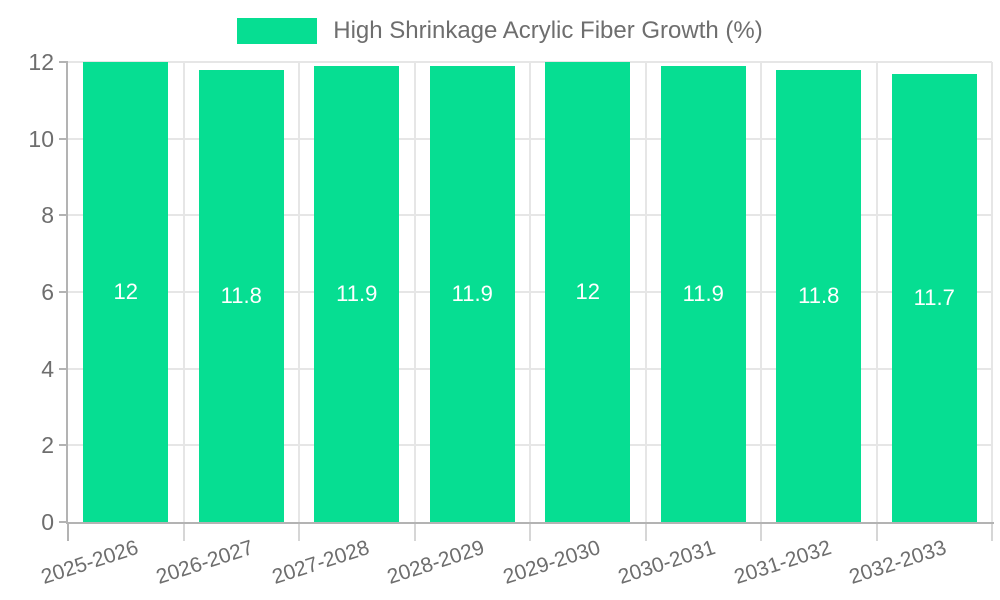  Describe the element at coordinates (41, 138) in the screenshot. I see `y-axis-label: 10` at that location.